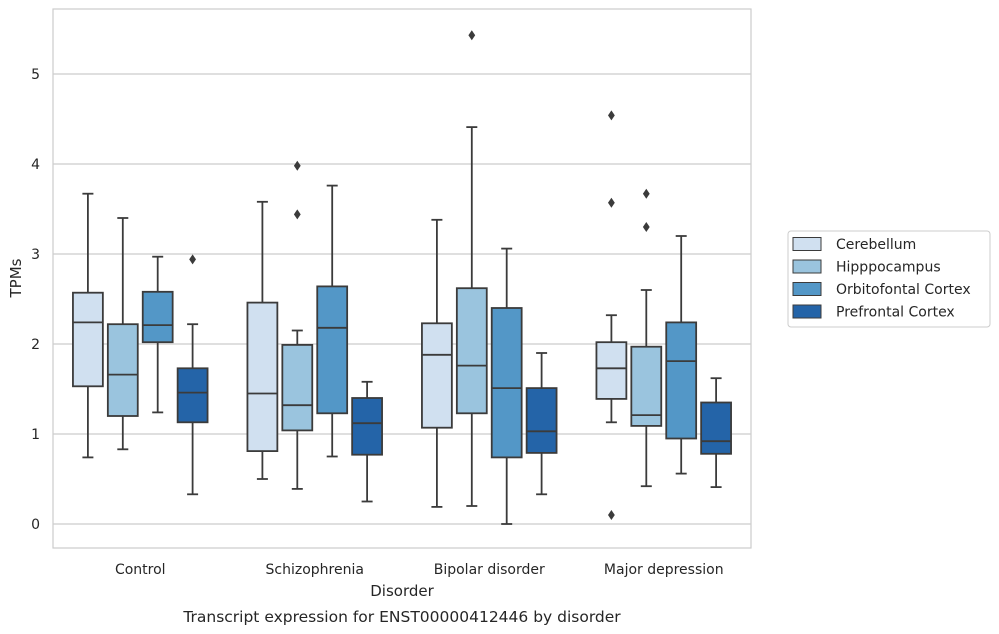 The width and height of the screenshot is (999, 634). What do you see at coordinates (35, 255) in the screenshot?
I see `y-tick-label: 3` at bounding box center [35, 255].